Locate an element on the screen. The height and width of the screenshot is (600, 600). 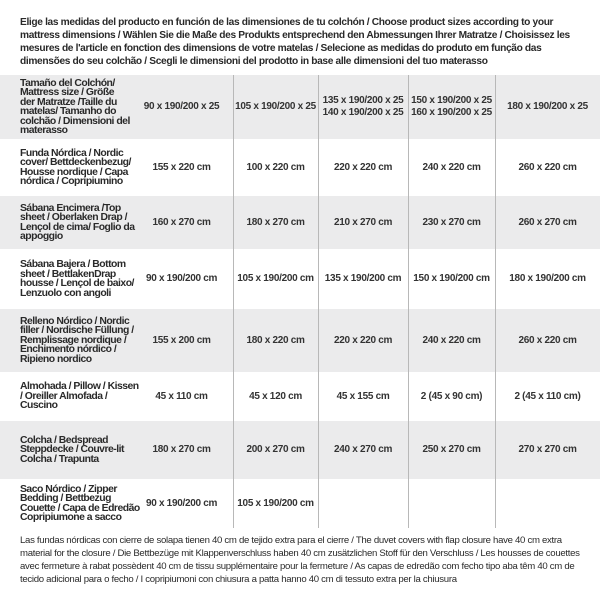
size-cell: 260 x 270 cm is located at coordinates (547, 222).